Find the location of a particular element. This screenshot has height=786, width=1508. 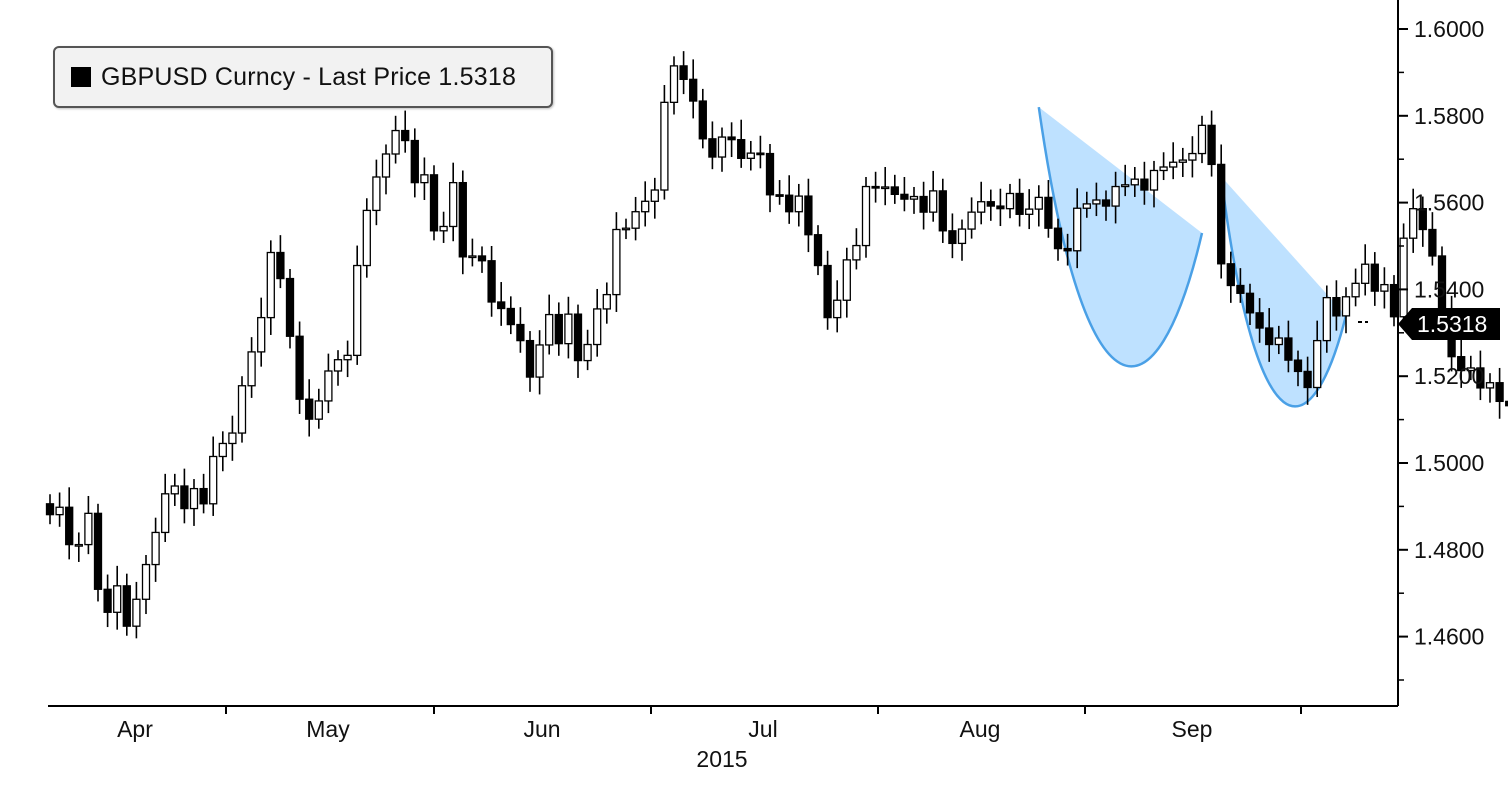

last-price-tag: 1.5318 is located at coordinates (1449, 324).